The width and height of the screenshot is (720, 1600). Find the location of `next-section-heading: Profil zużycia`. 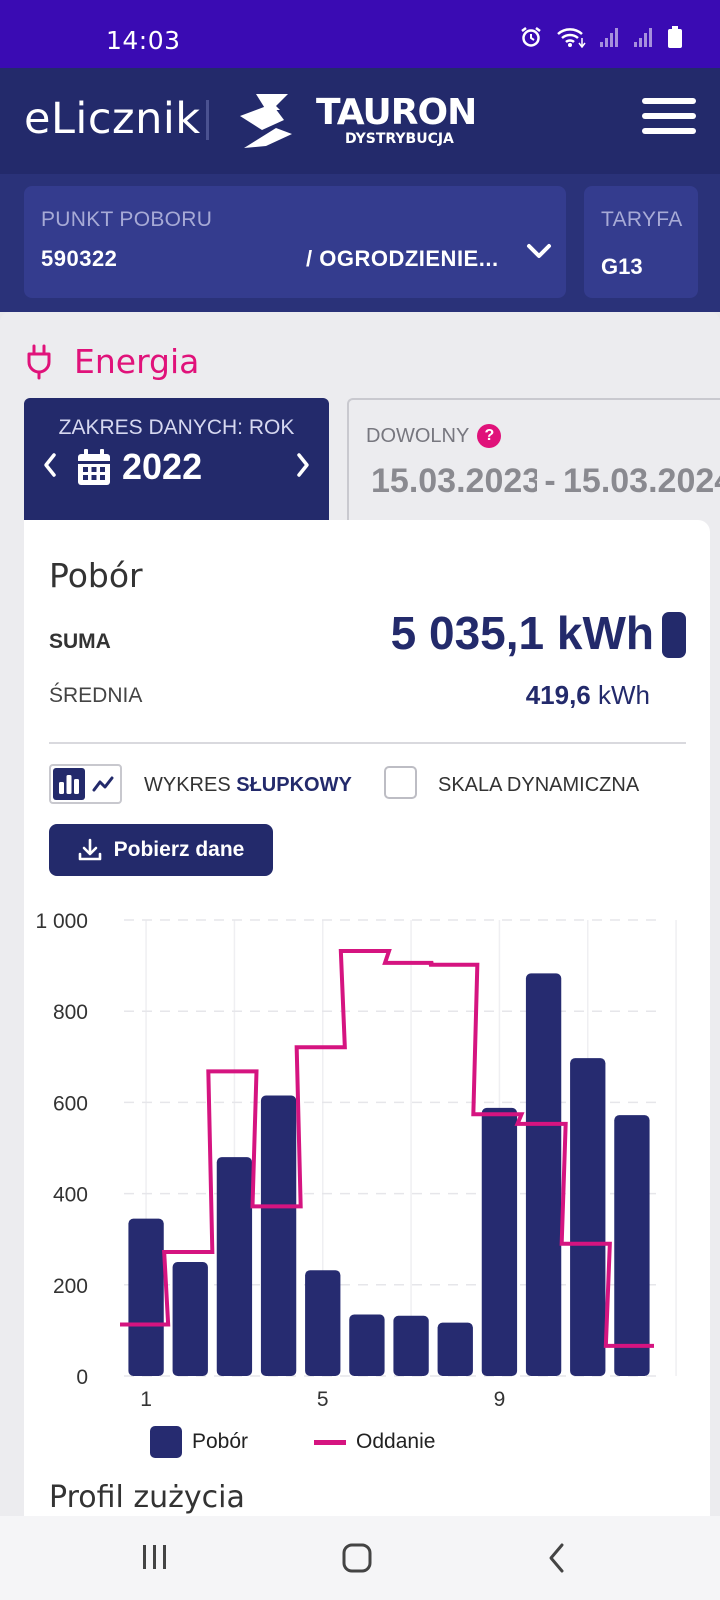

next-section-heading: Profil zużycia is located at coordinates (147, 1497).